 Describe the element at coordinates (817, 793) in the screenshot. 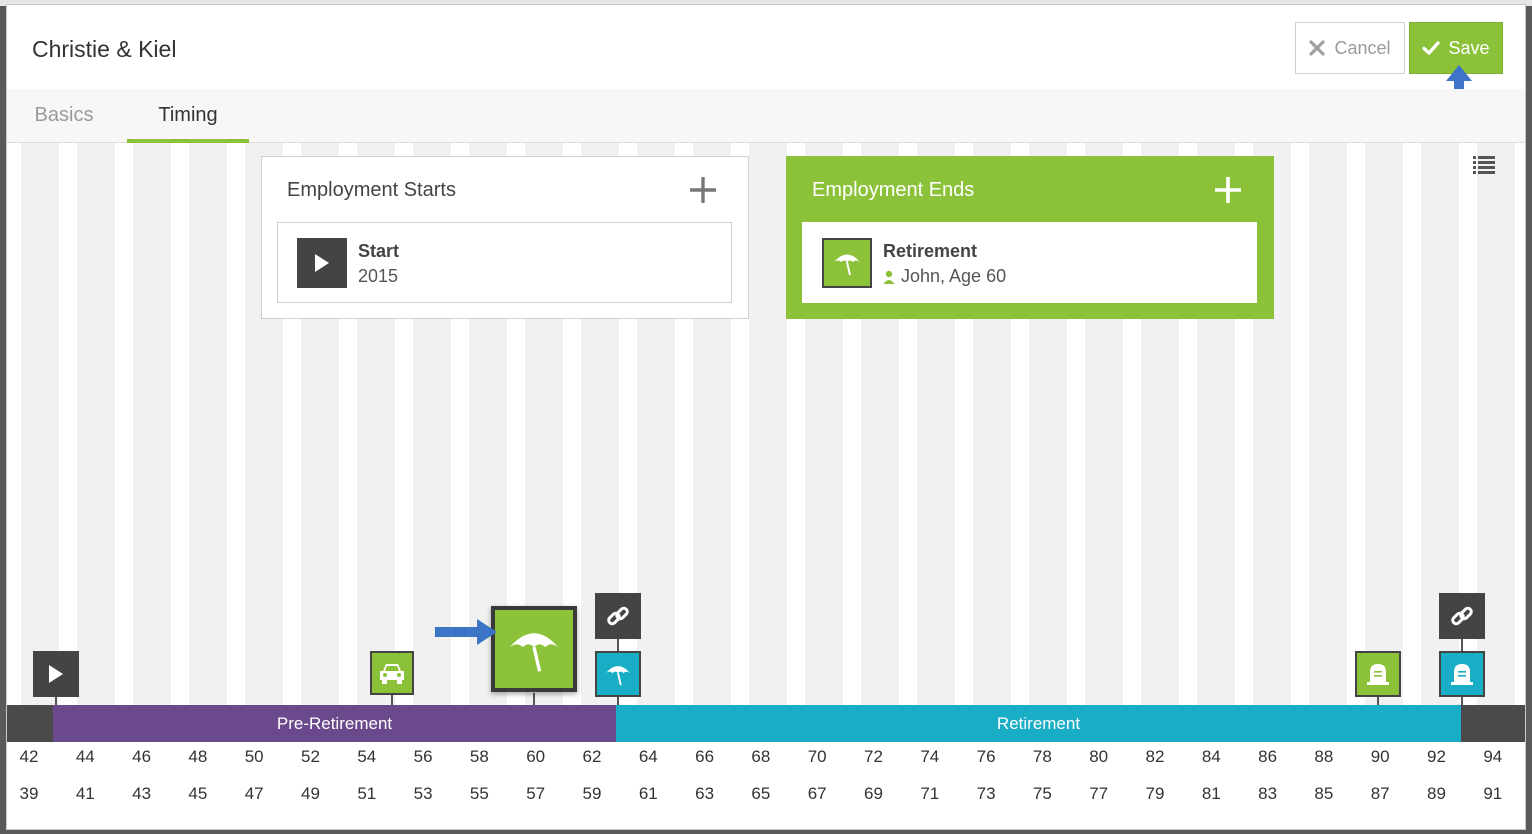

I see `age-secondary-tick: 67` at that location.